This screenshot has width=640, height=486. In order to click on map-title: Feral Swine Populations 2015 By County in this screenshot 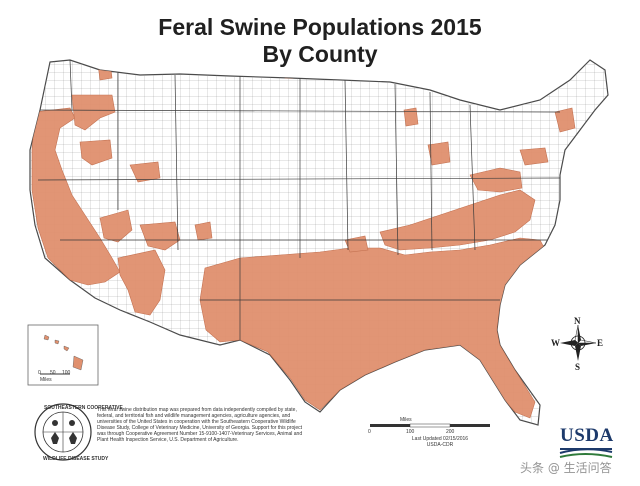, I will do `click(320, 41)`.